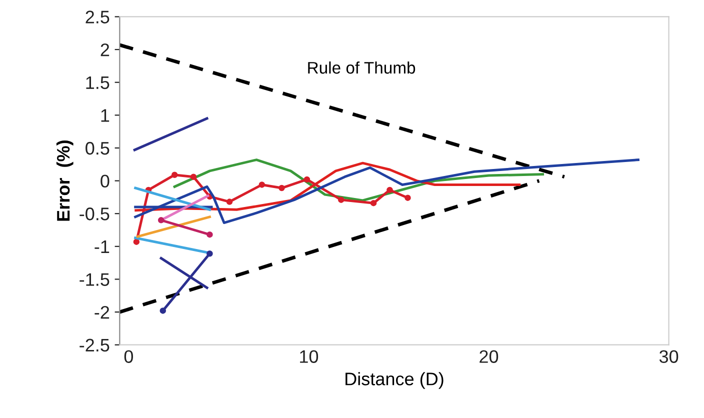 This screenshot has height=418, width=704. I want to click on x-tick-label: 0, so click(128, 356).